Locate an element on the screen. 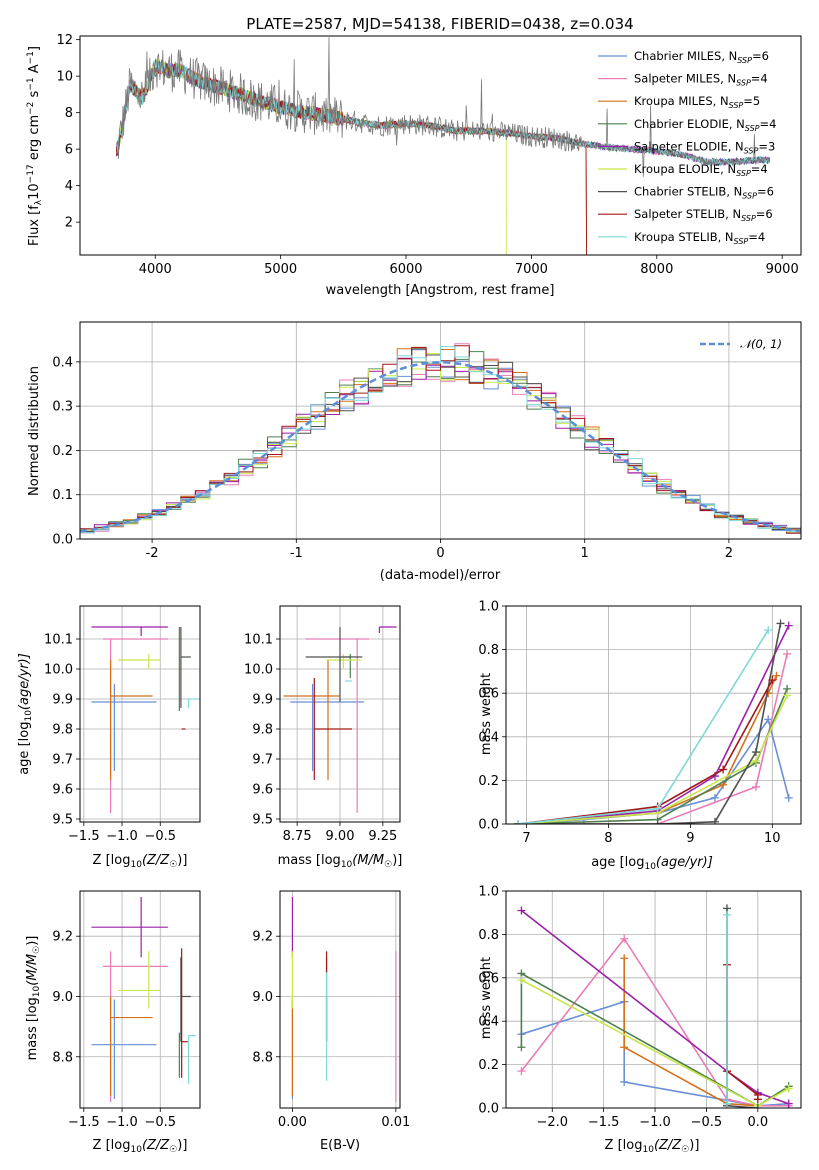 The height and width of the screenshot is (1170, 819). y-tick-label: 1.0 is located at coordinates (488, 607).